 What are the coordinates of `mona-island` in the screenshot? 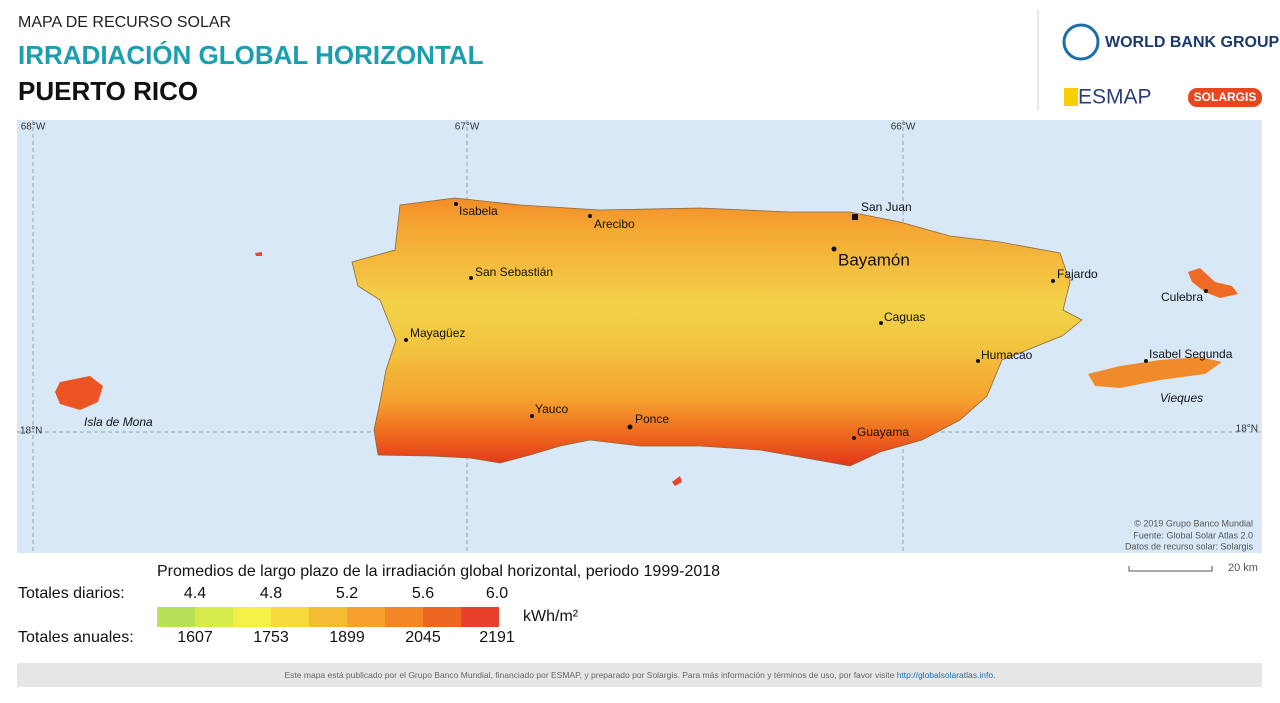 It's located at (79, 393).